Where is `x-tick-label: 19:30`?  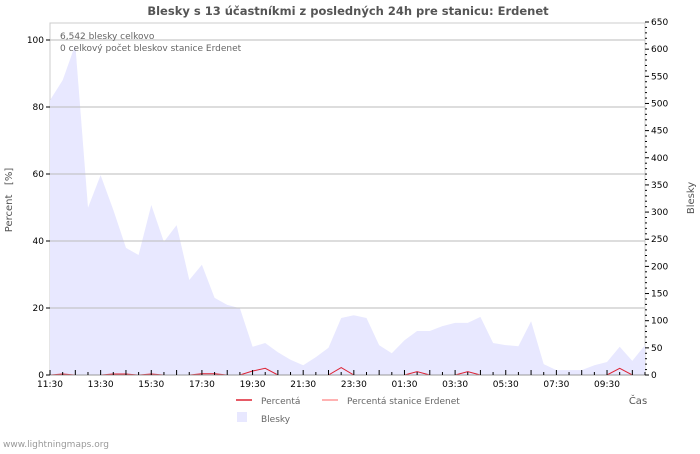
x-tick-label: 19:30 is located at coordinates (253, 385).